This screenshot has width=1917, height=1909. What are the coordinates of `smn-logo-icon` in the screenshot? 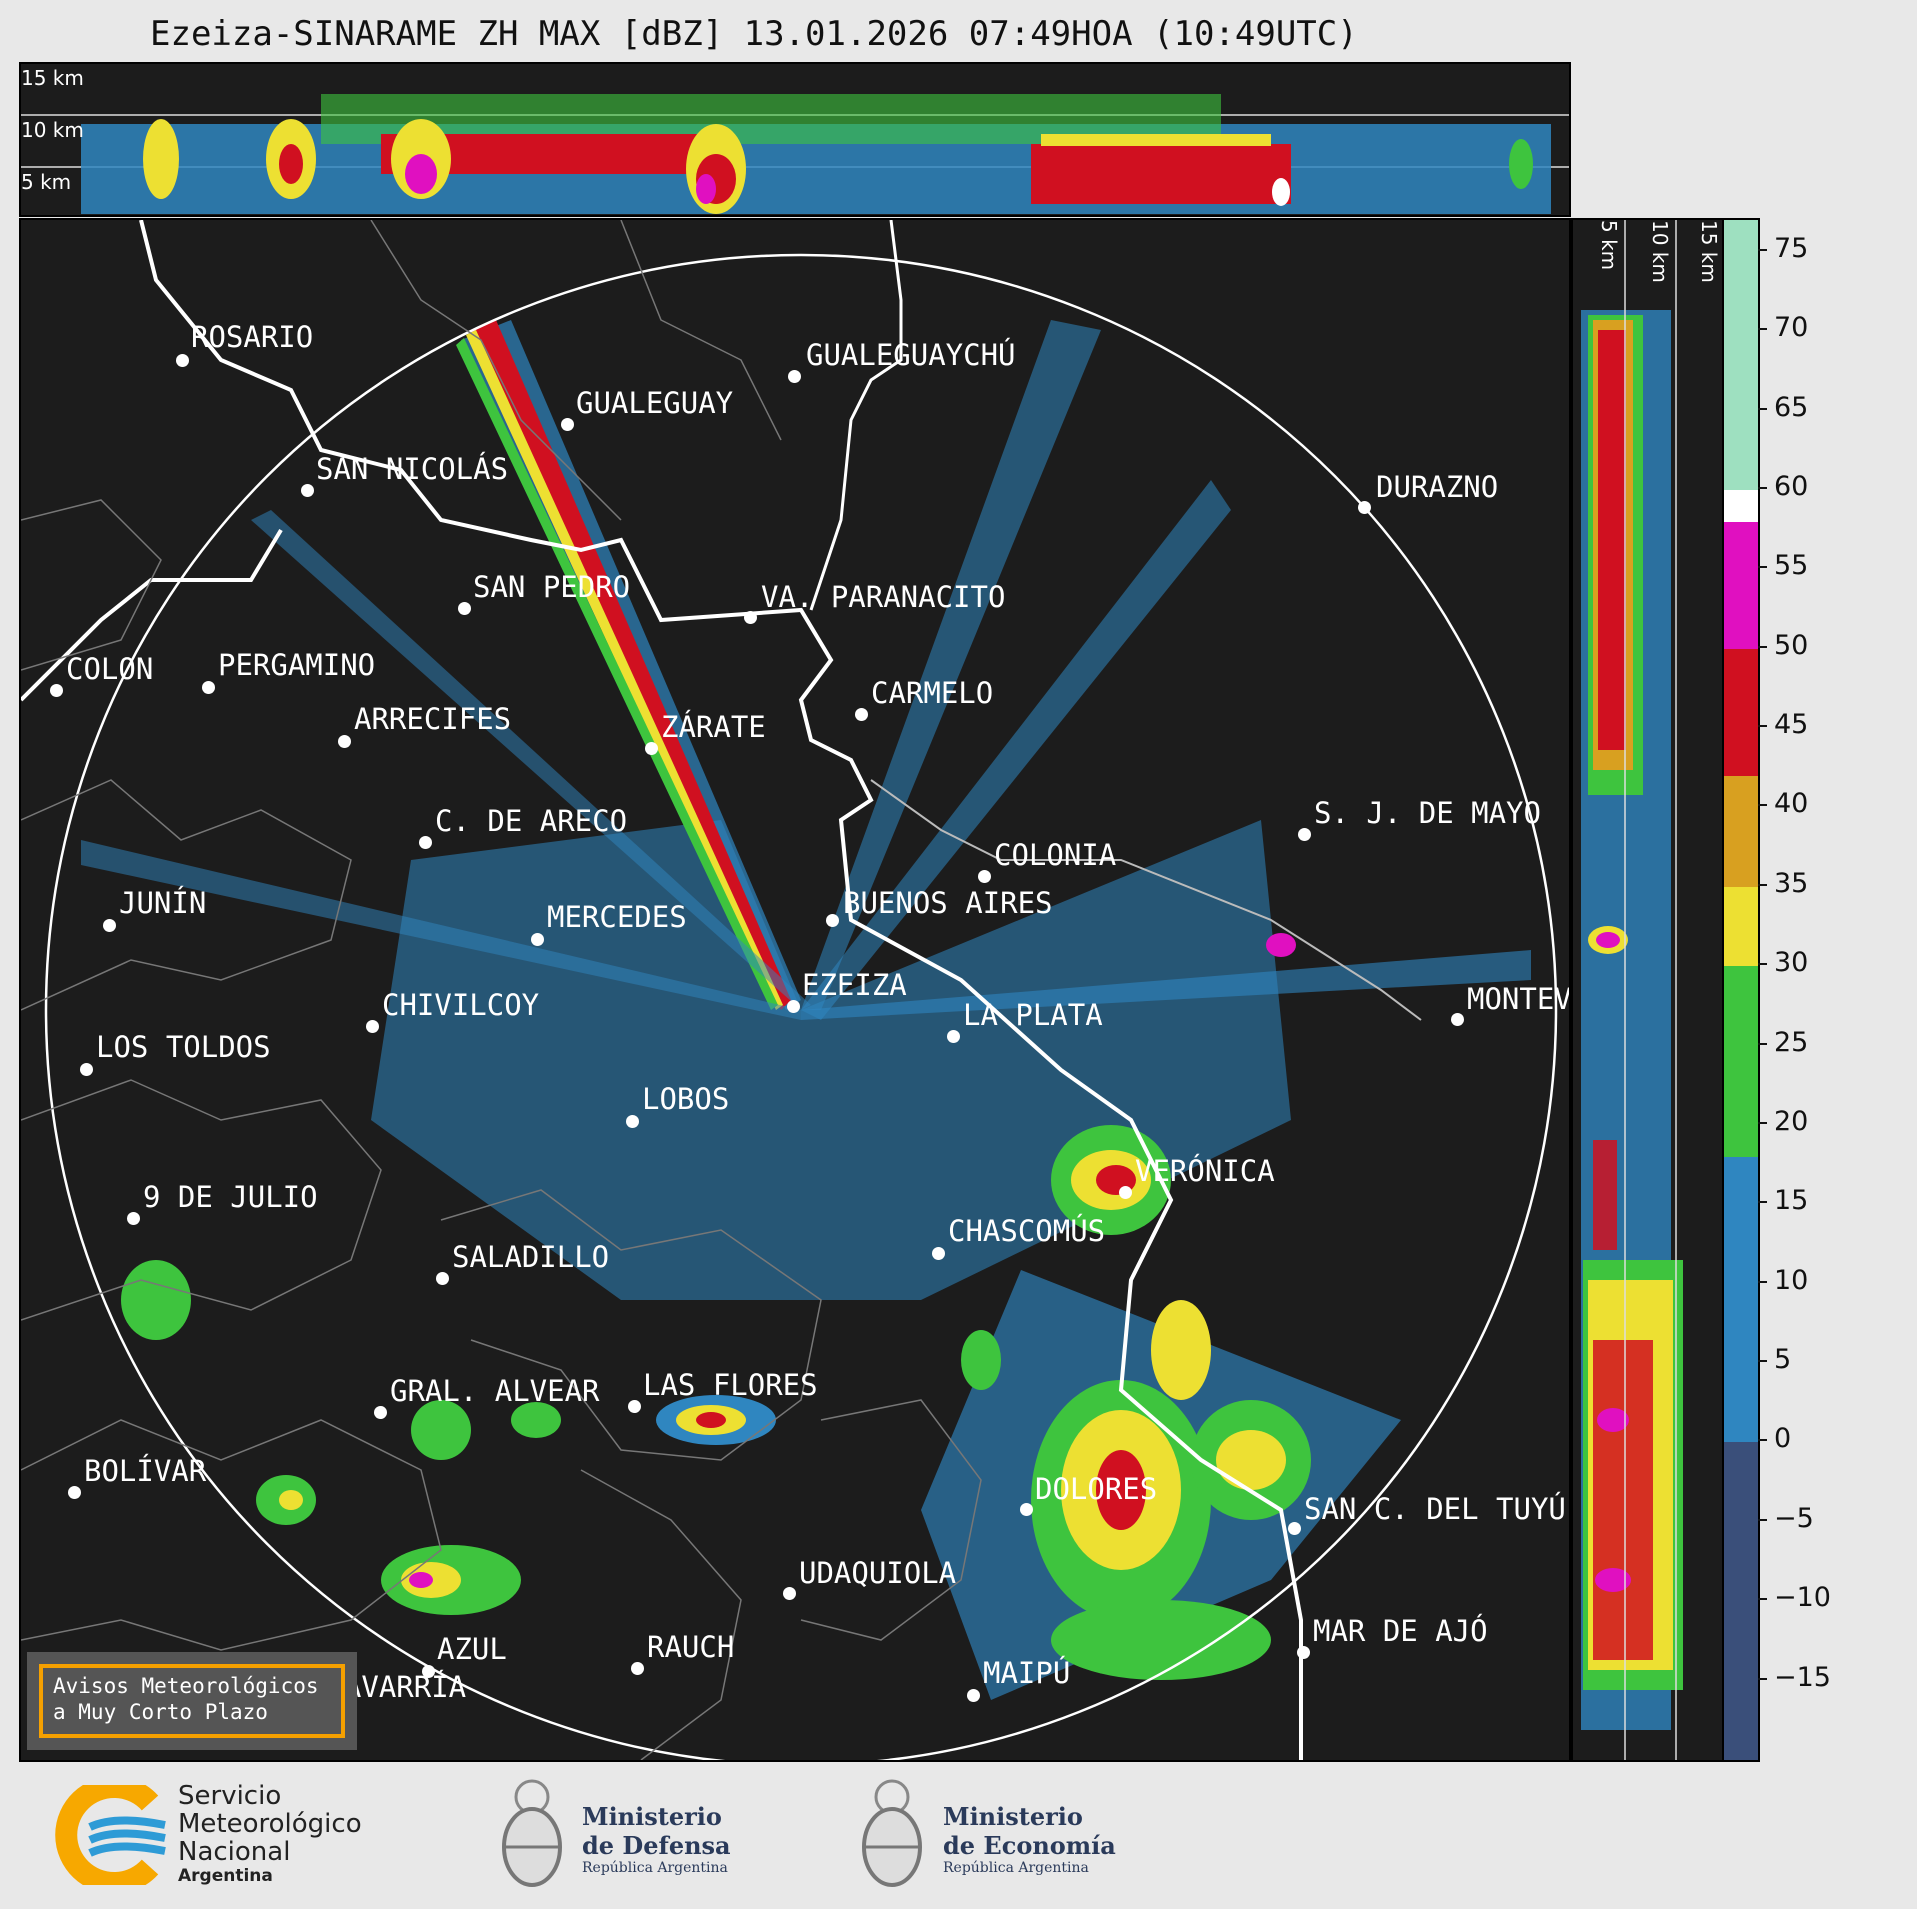 It's located at (110, 1835).